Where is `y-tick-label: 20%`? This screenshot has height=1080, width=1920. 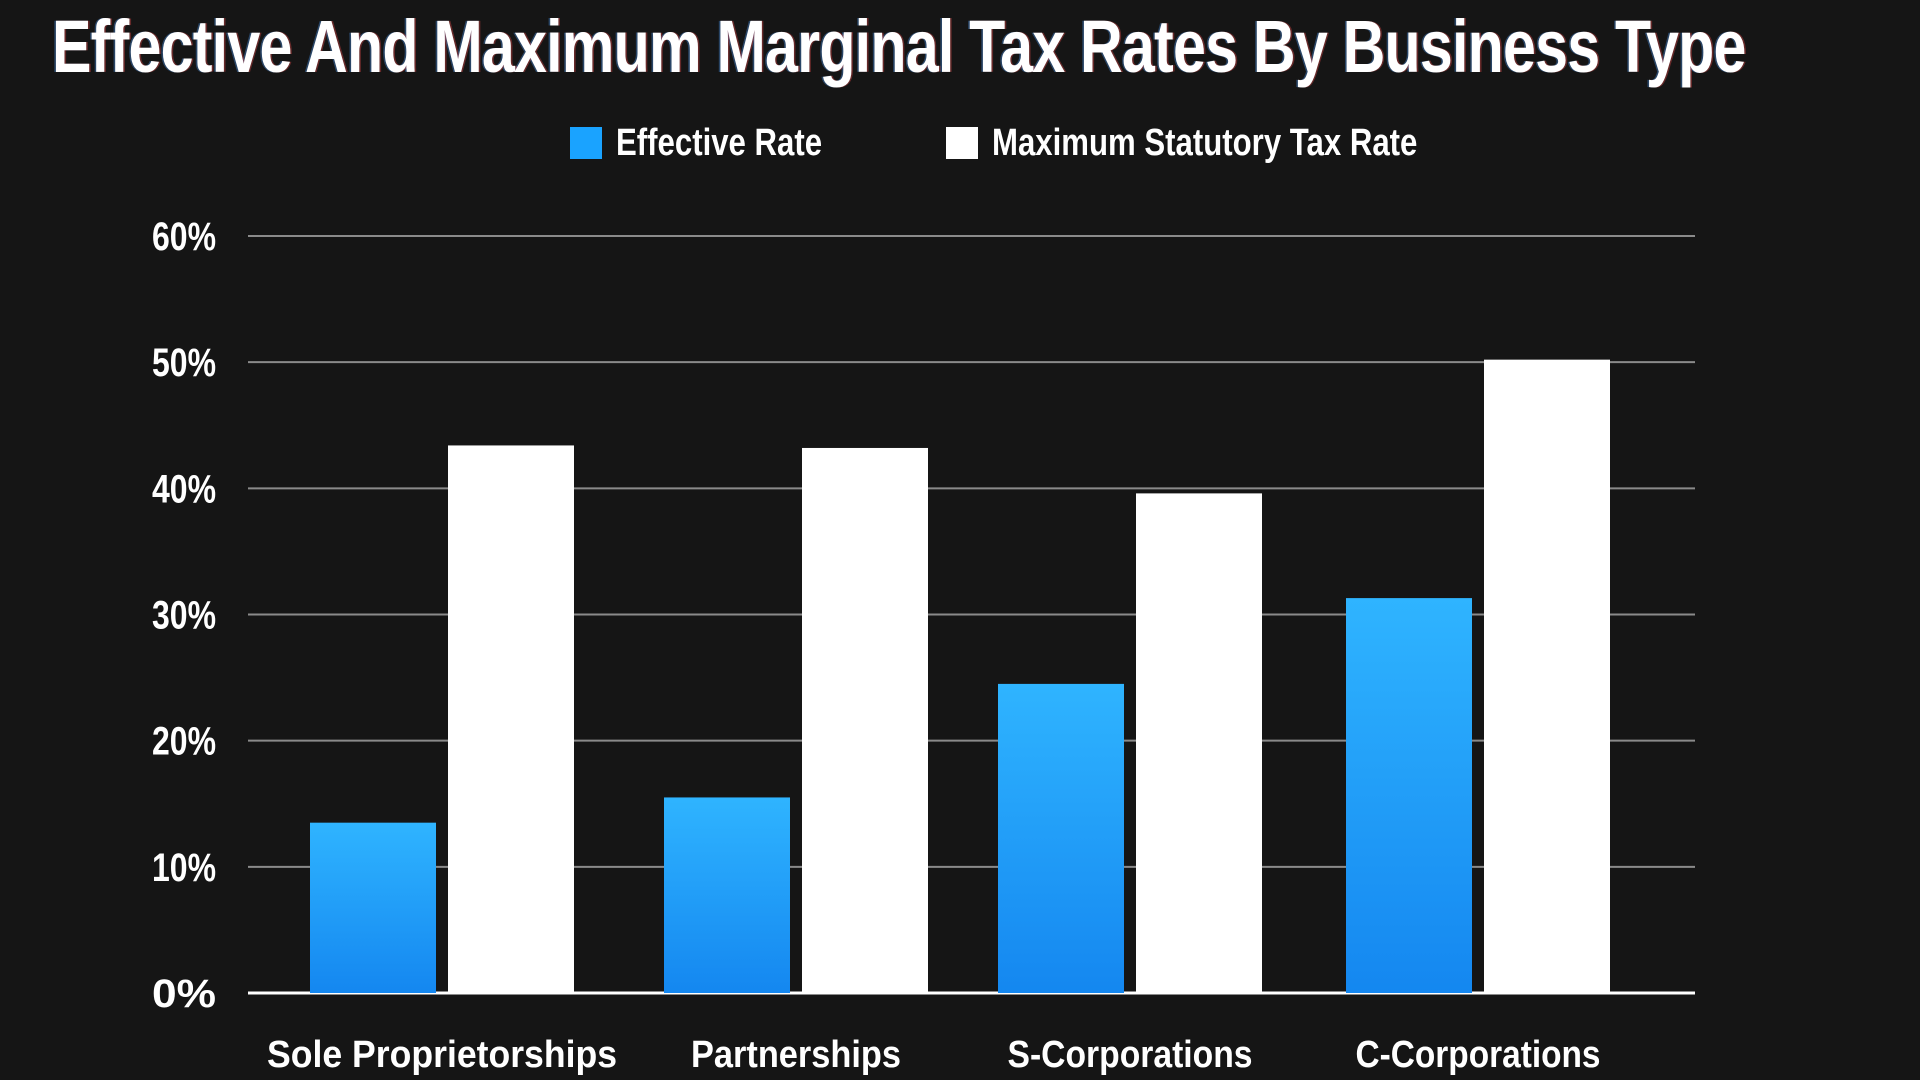 y-tick-label: 20% is located at coordinates (184, 742).